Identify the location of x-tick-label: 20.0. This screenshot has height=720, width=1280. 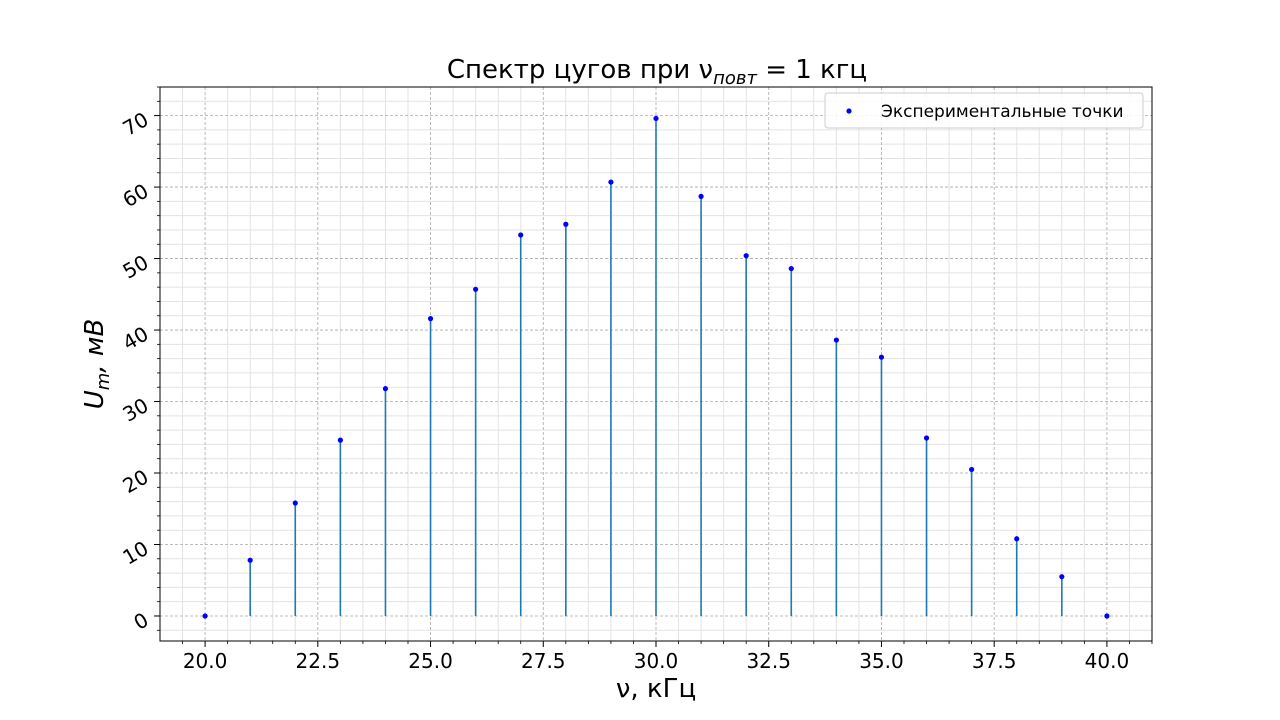
(205, 661).